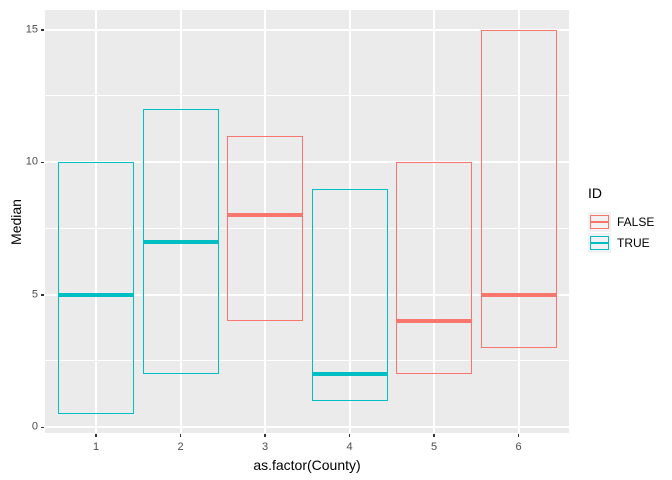 The width and height of the screenshot is (672, 480). I want to click on x-axis-title: as.factor(County), so click(307, 465).